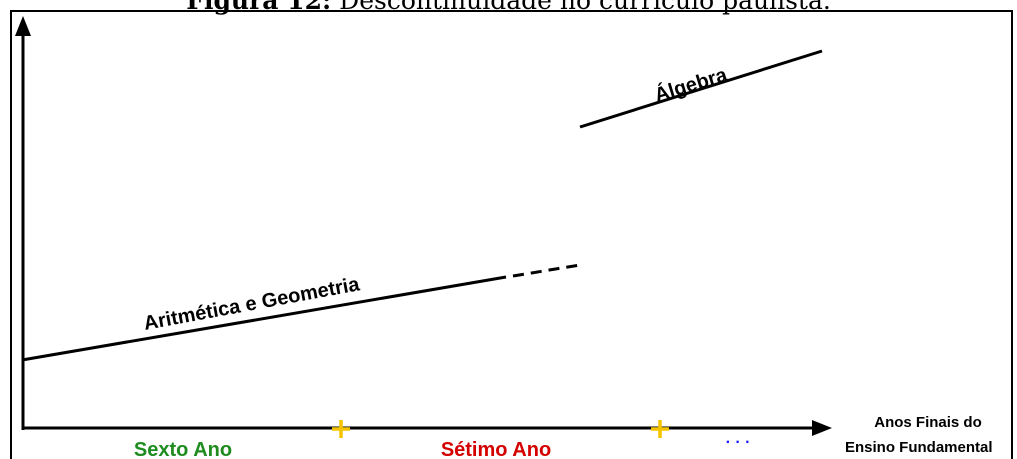 Image resolution: width=1017 pixels, height=459 pixels. Describe the element at coordinates (738, 442) in the screenshot. I see `continuation-dots: · · ·` at that location.